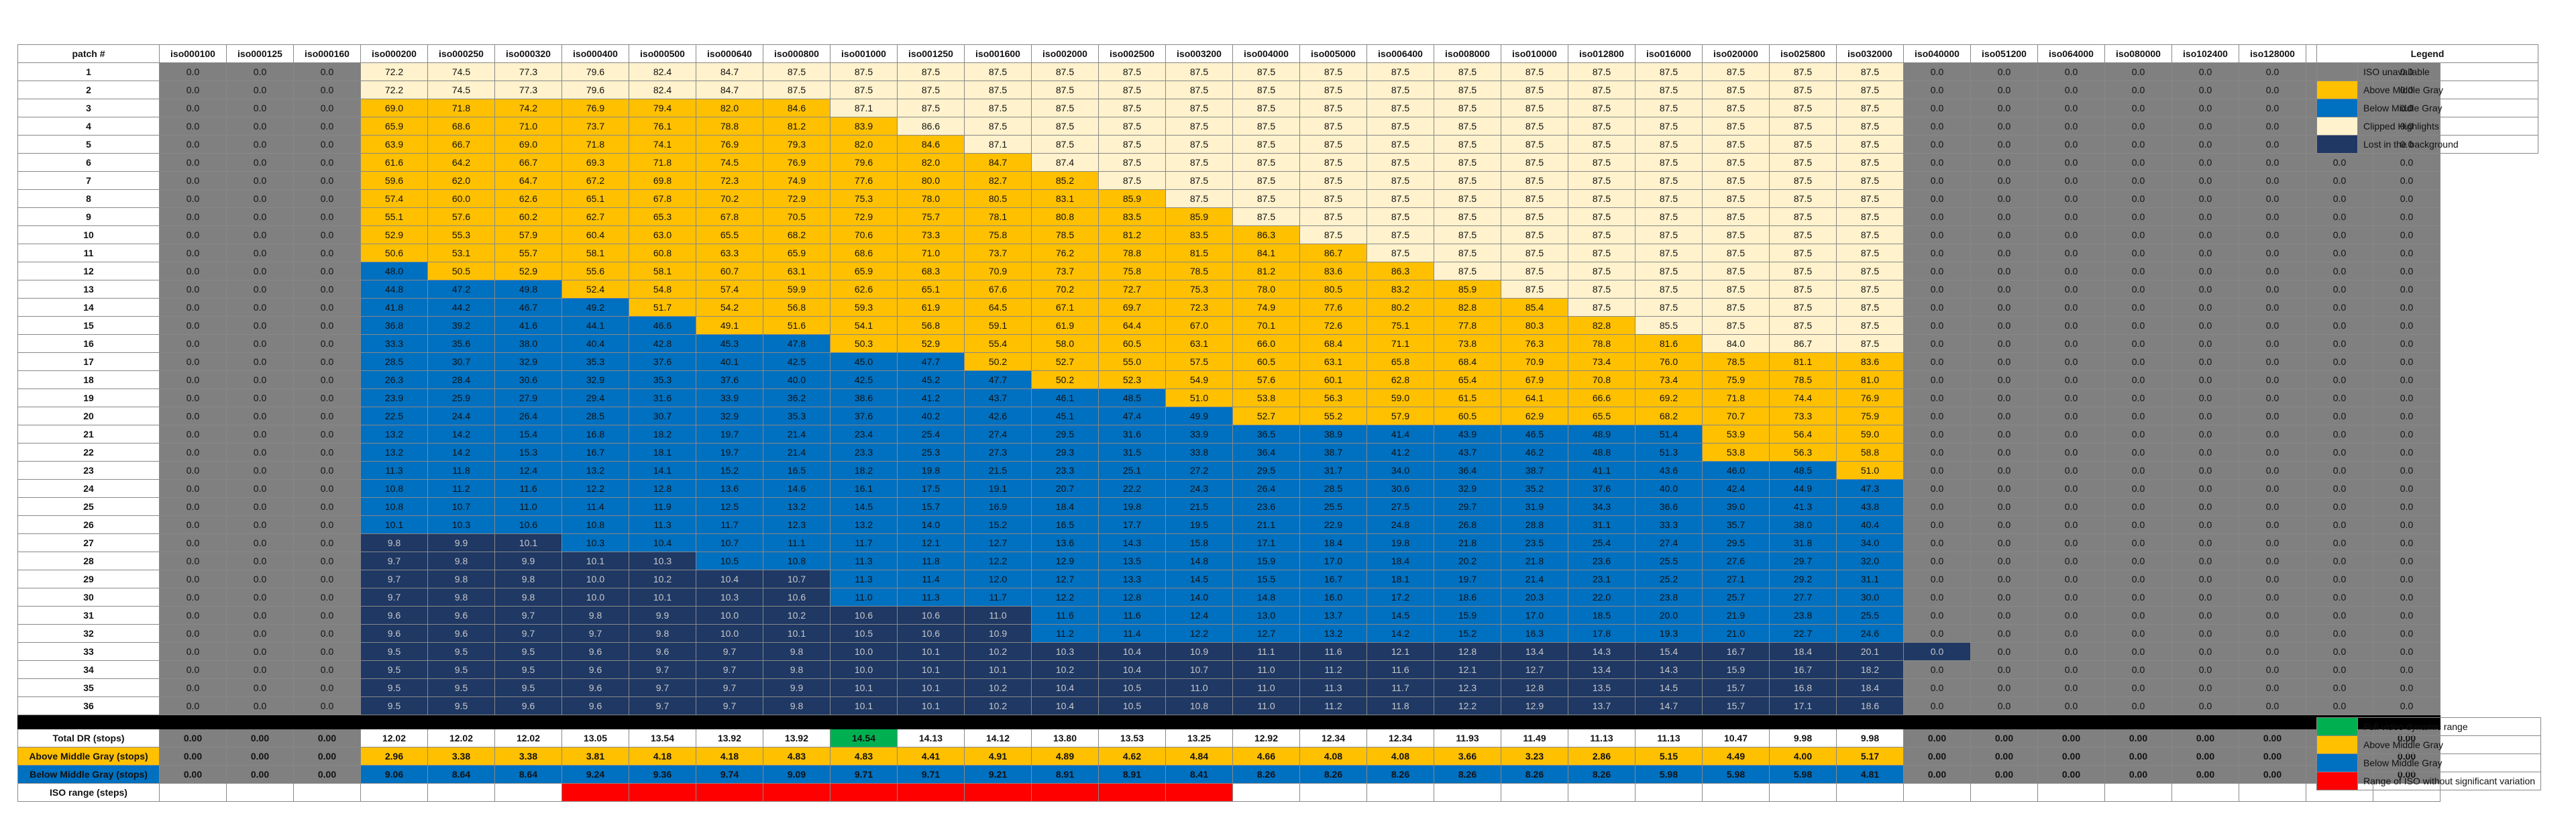  What do you see at coordinates (1669, 579) in the screenshot?
I see `patch-value: 25.2` at bounding box center [1669, 579].